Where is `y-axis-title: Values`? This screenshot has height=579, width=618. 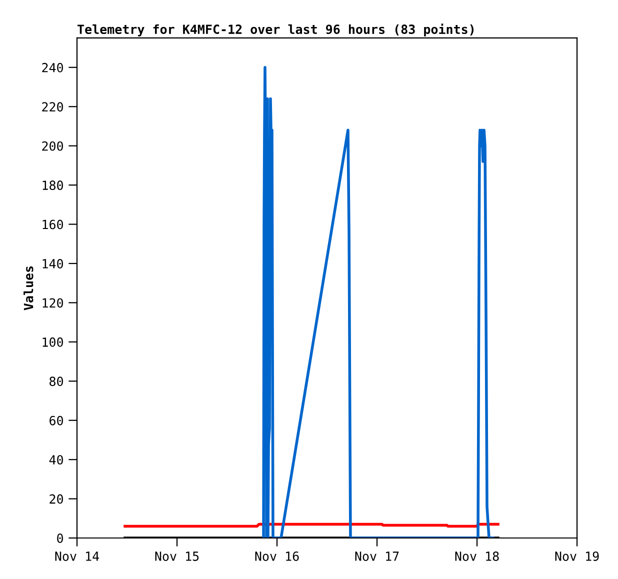
y-axis-title: Values is located at coordinates (29, 288).